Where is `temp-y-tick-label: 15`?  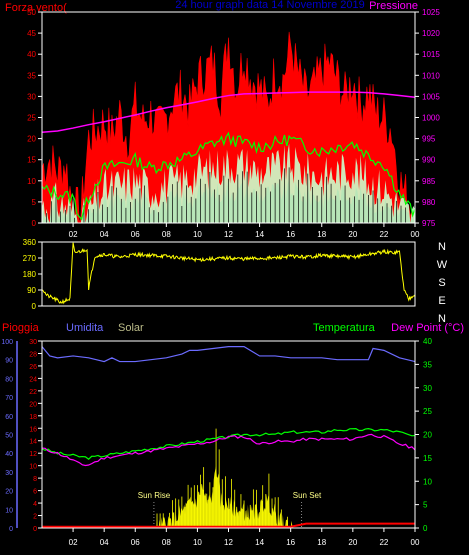
temp-y-tick-label: 15 is located at coordinates (427, 458).